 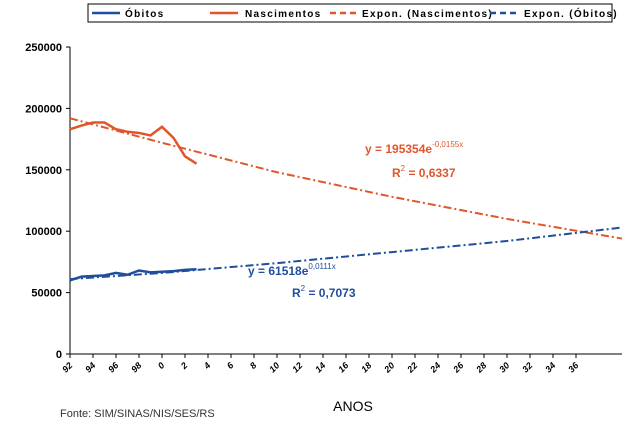 I want to click on x-tick-label: 32, so click(x=527, y=367).